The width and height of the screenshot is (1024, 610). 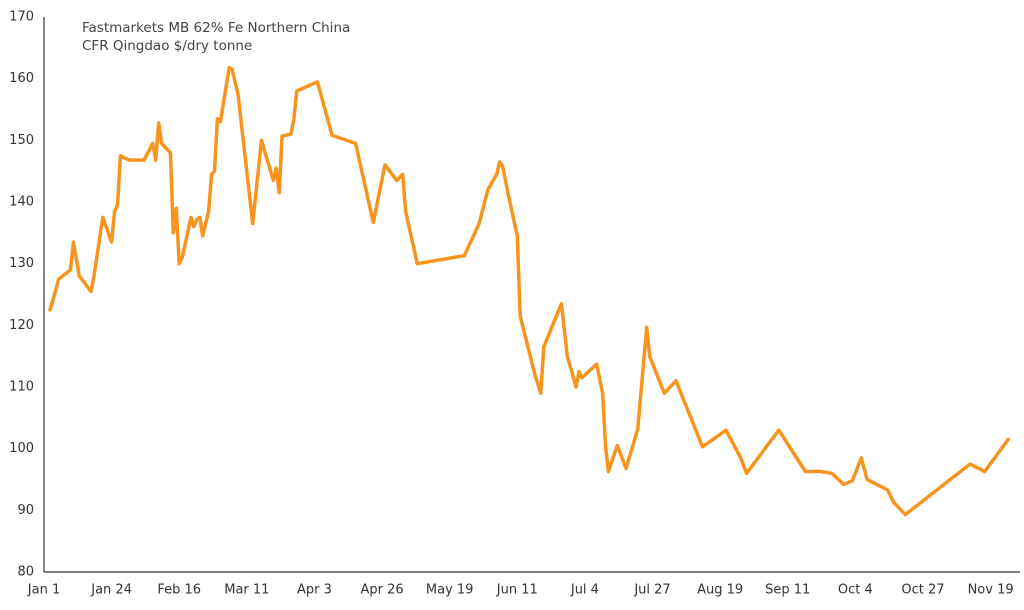 What do you see at coordinates (167, 46) in the screenshot?
I see `chart-title-line: CFR Qingdao $/dry tonne` at bounding box center [167, 46].